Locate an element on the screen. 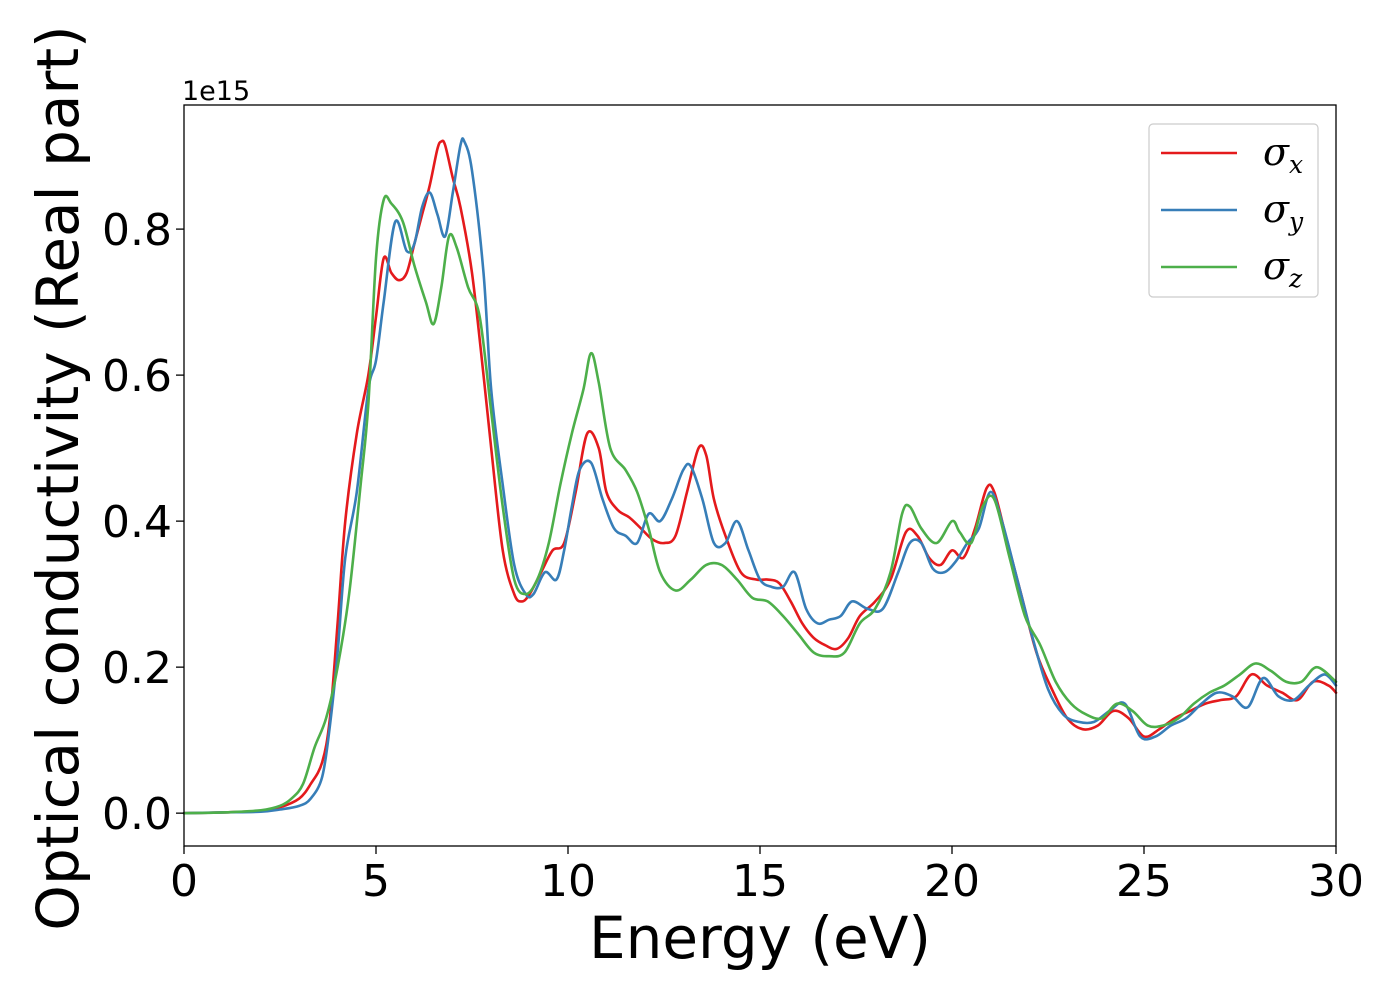 The width and height of the screenshot is (1400, 1000). y-tick-label: 0.6 is located at coordinates (137, 376).